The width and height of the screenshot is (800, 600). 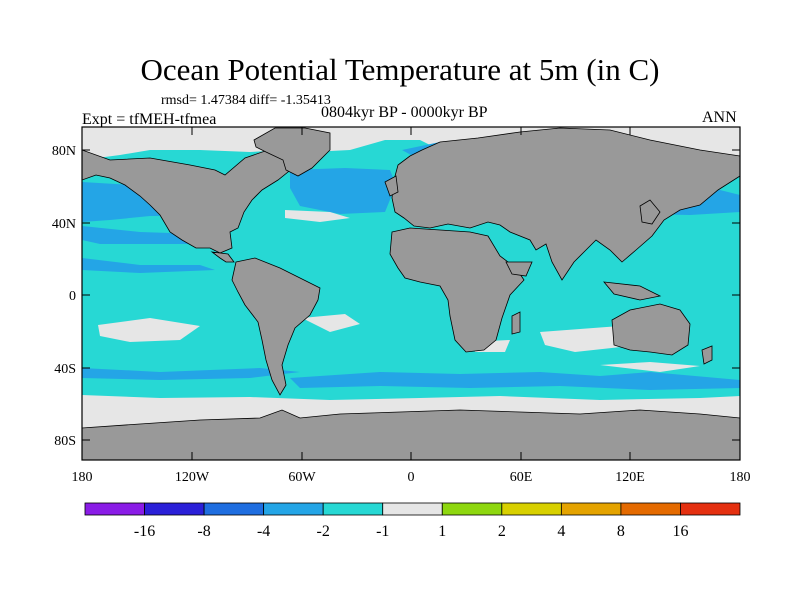 I want to click on colorbar-label: 8, so click(x=621, y=531).